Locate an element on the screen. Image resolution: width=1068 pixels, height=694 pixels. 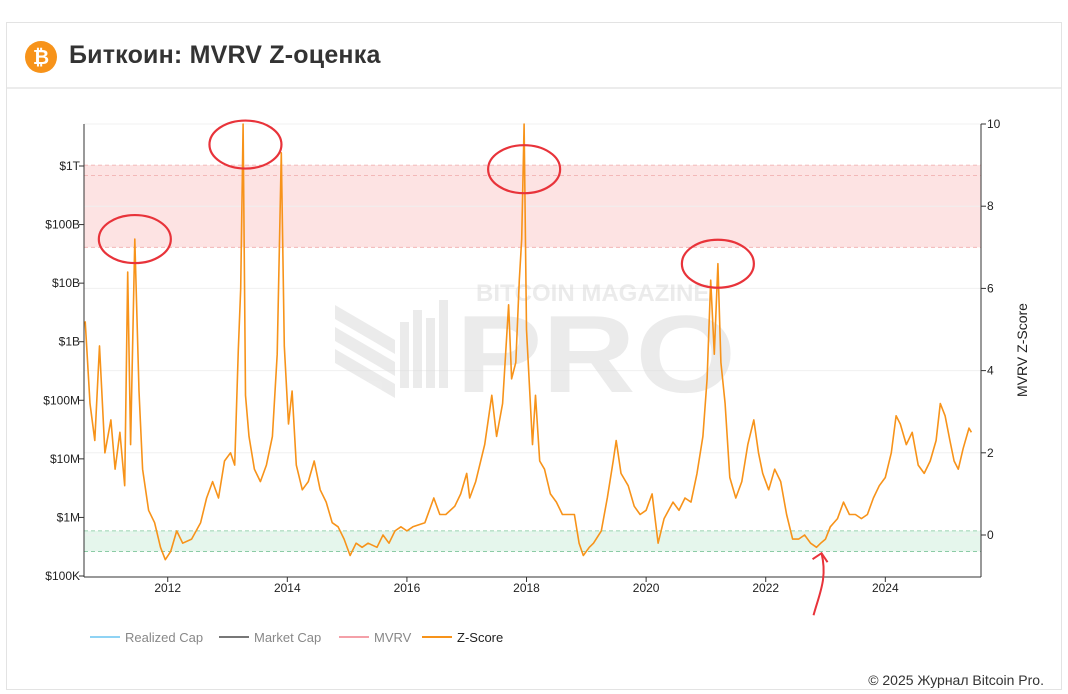
y-axis-right-label: MVRV Z-Score is located at coordinates (1022, 350).